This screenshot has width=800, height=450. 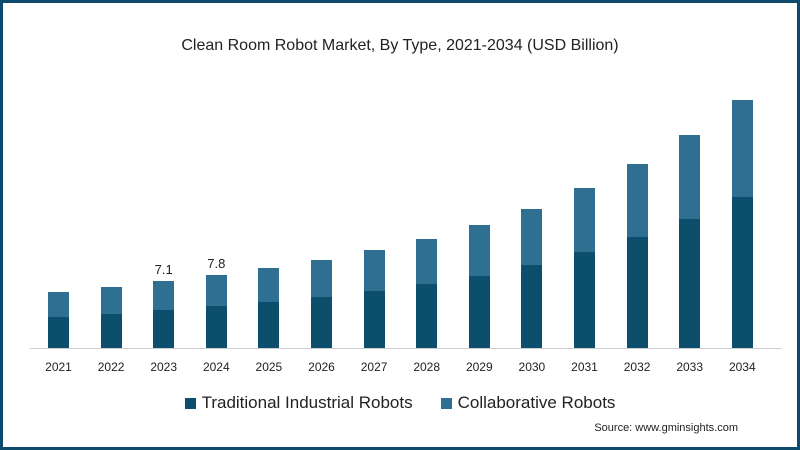 I want to click on bar-2033, so click(x=690, y=241).